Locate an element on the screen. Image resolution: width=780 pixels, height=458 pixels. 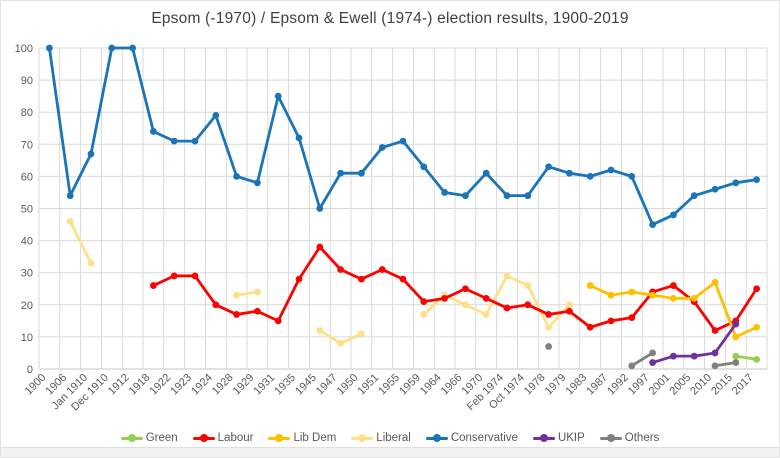
x-tick-label: 1928 is located at coordinates (223, 385).